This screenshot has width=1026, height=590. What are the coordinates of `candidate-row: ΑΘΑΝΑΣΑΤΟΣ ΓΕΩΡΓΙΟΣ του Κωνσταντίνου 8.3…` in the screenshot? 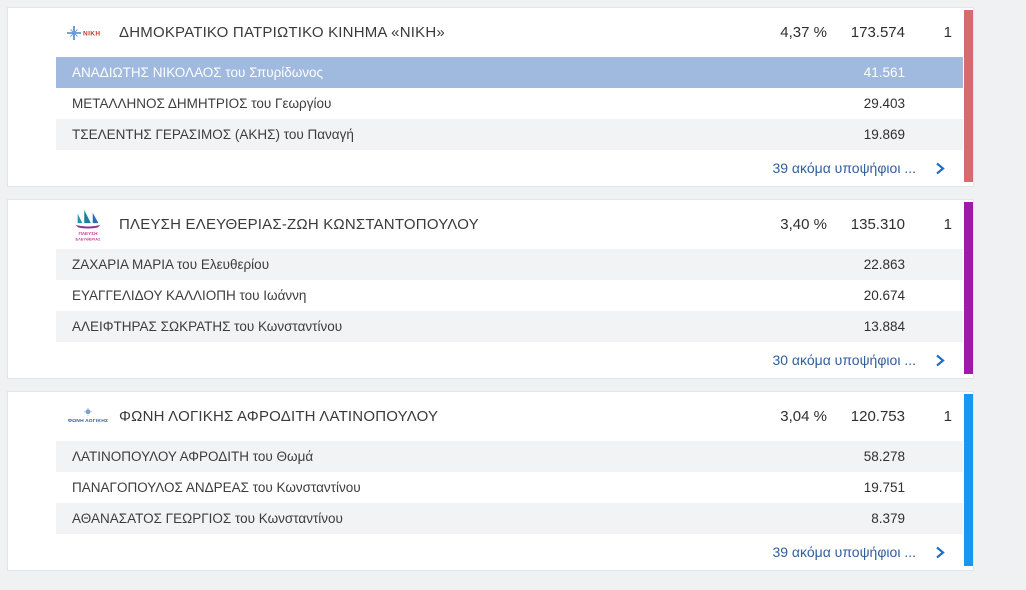 It's located at (509, 518).